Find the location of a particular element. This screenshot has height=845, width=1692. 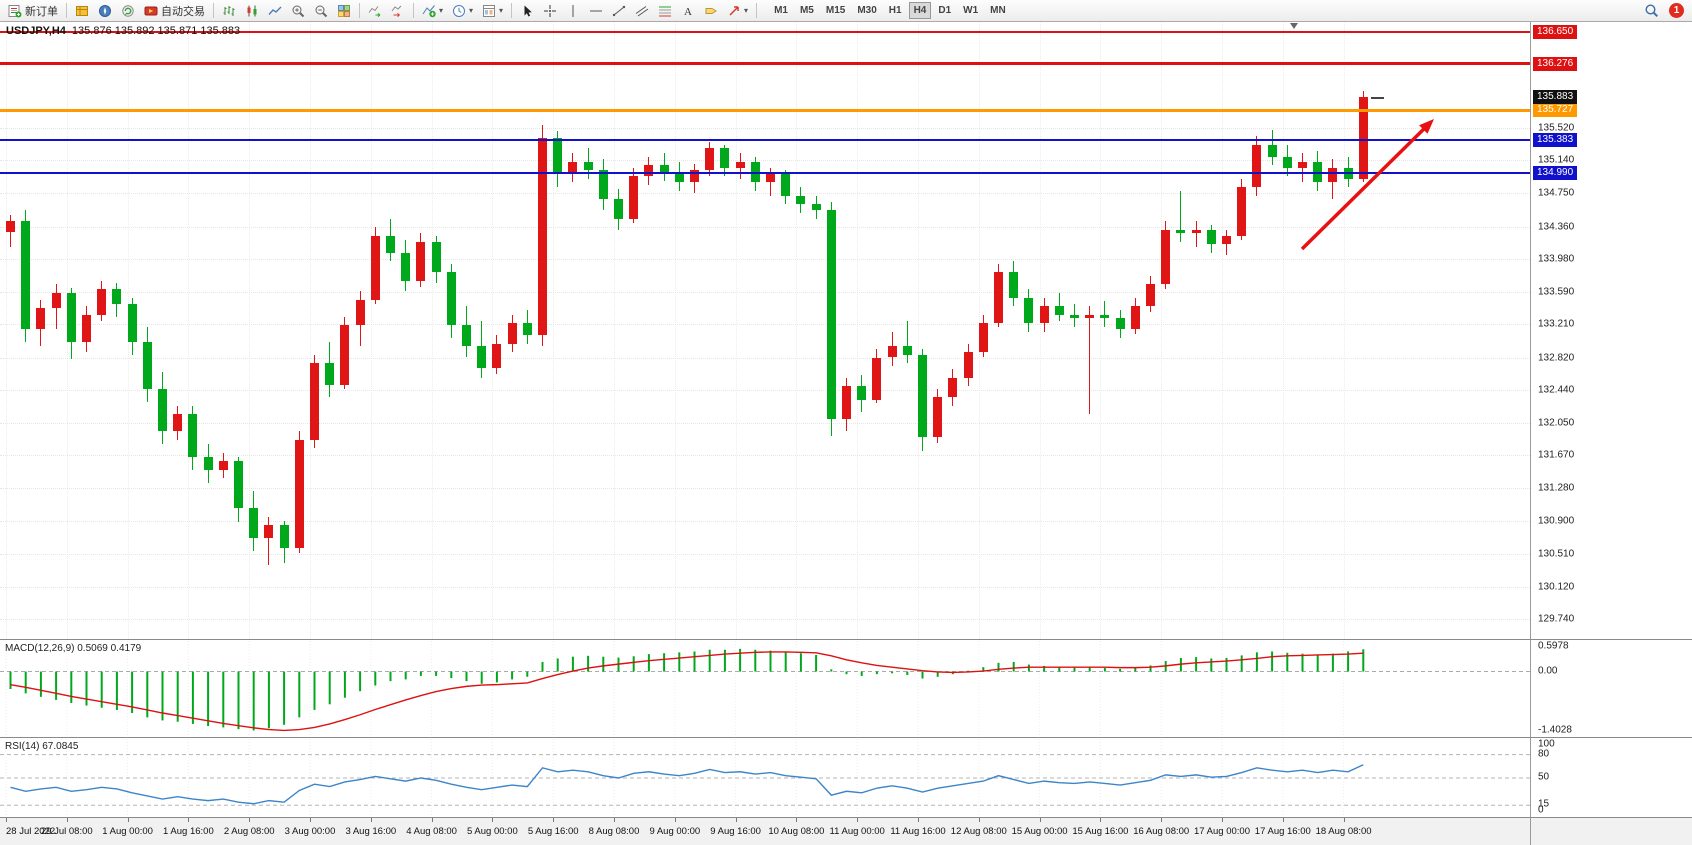

arrow-tools-button: ▾ is located at coordinates (737, 10).